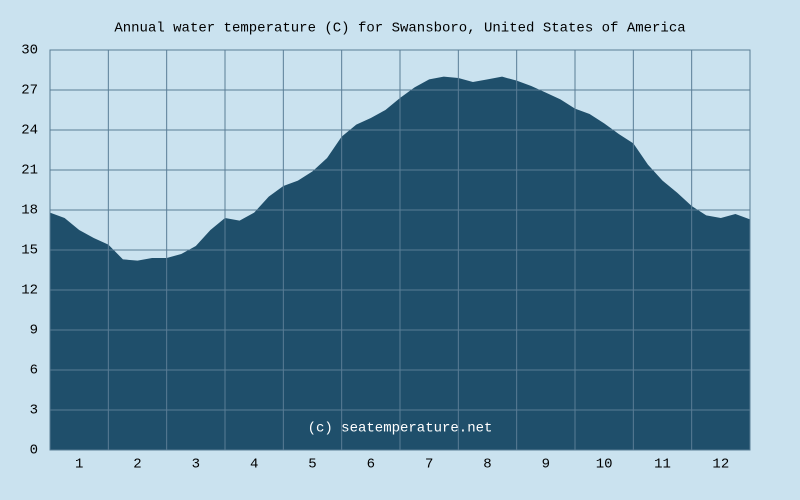  I want to click on x-tick-label: 6, so click(371, 465).